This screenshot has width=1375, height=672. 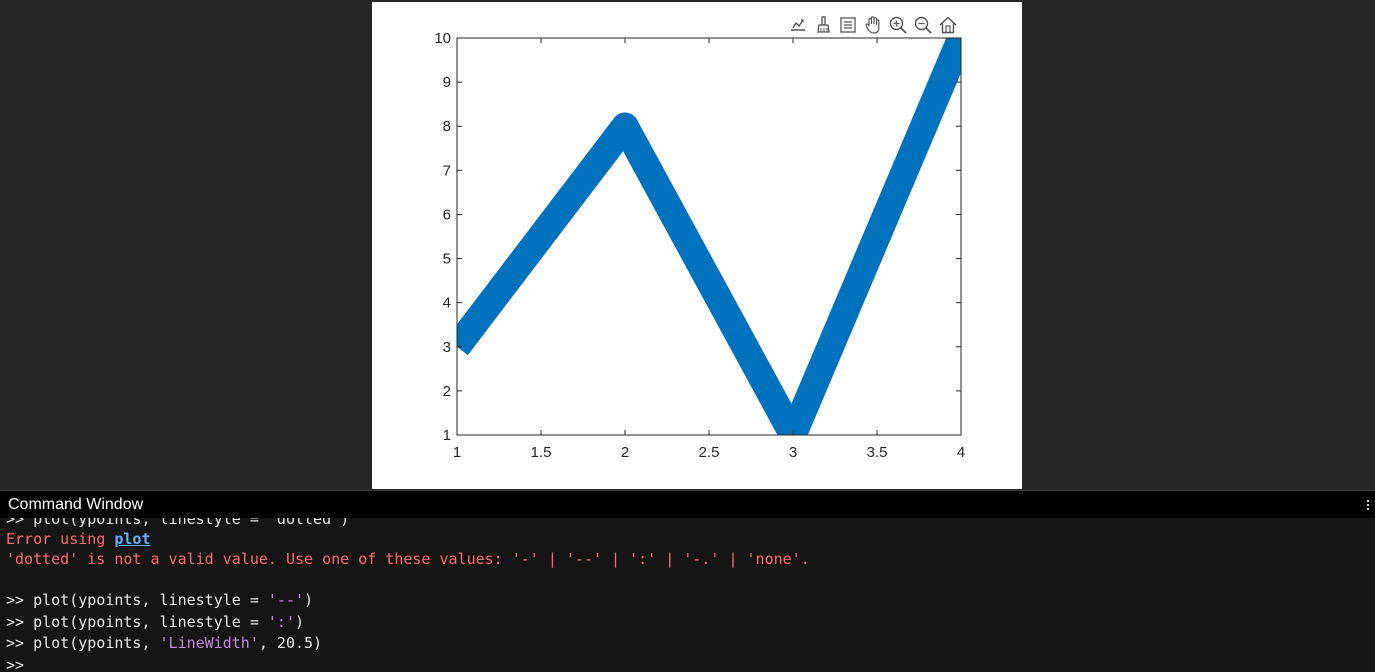 What do you see at coordinates (83, 643) in the screenshot?
I see `command-text: >> plot(ypoints,` at bounding box center [83, 643].